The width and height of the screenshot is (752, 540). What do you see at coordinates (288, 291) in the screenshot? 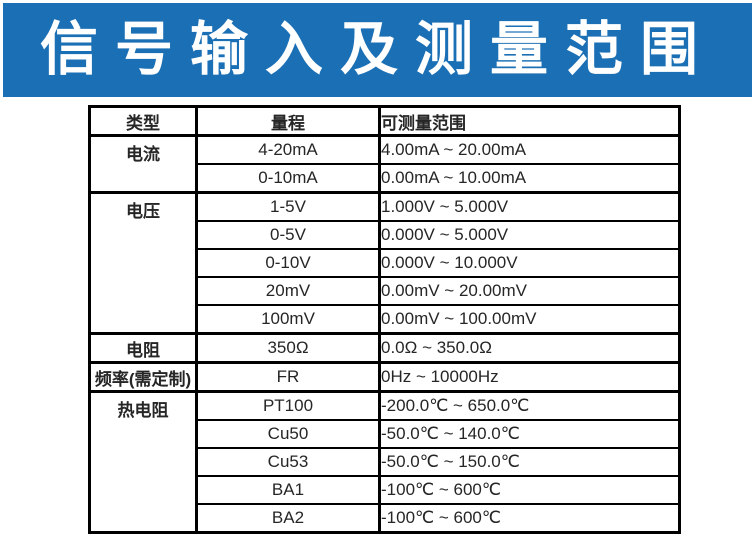
I see `range-cell: 20mV` at bounding box center [288, 291].